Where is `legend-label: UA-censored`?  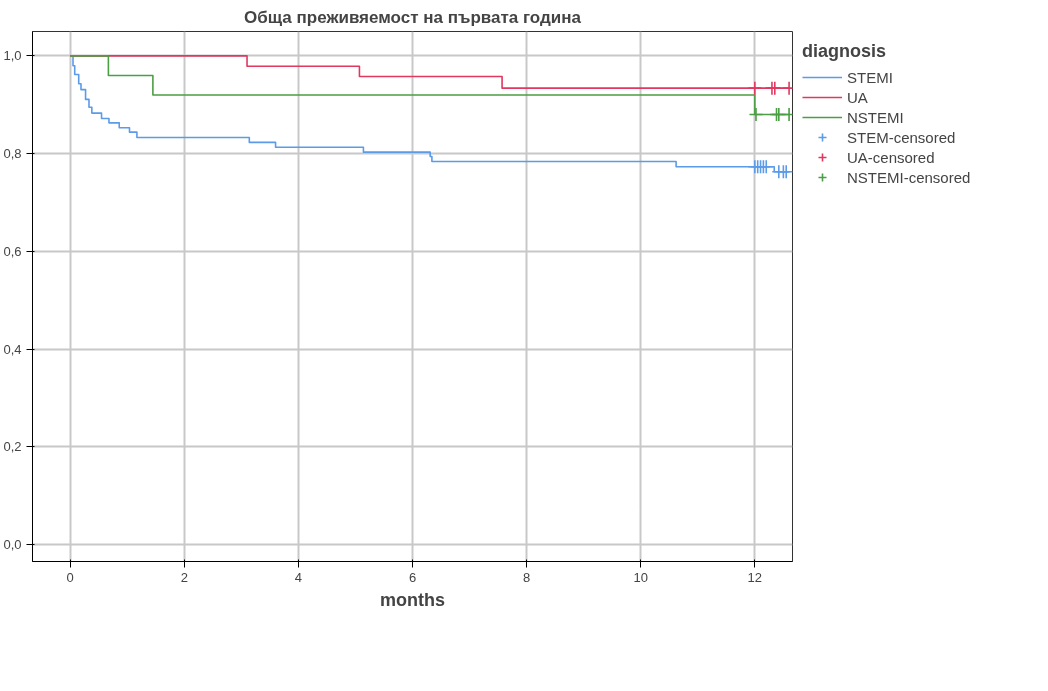
legend-label: UA-censored is located at coordinates (891, 157).